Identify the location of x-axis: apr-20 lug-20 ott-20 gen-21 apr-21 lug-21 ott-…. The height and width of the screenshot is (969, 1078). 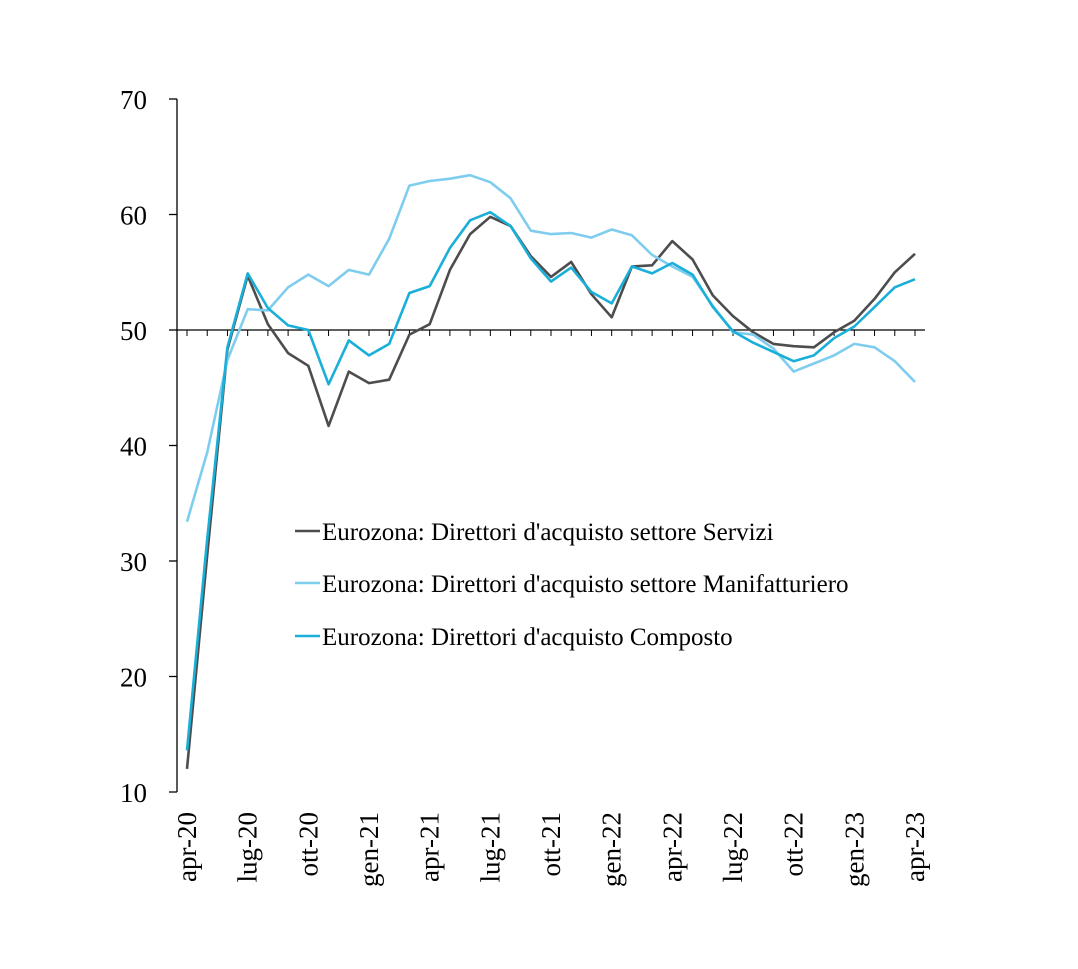
(551, 849).